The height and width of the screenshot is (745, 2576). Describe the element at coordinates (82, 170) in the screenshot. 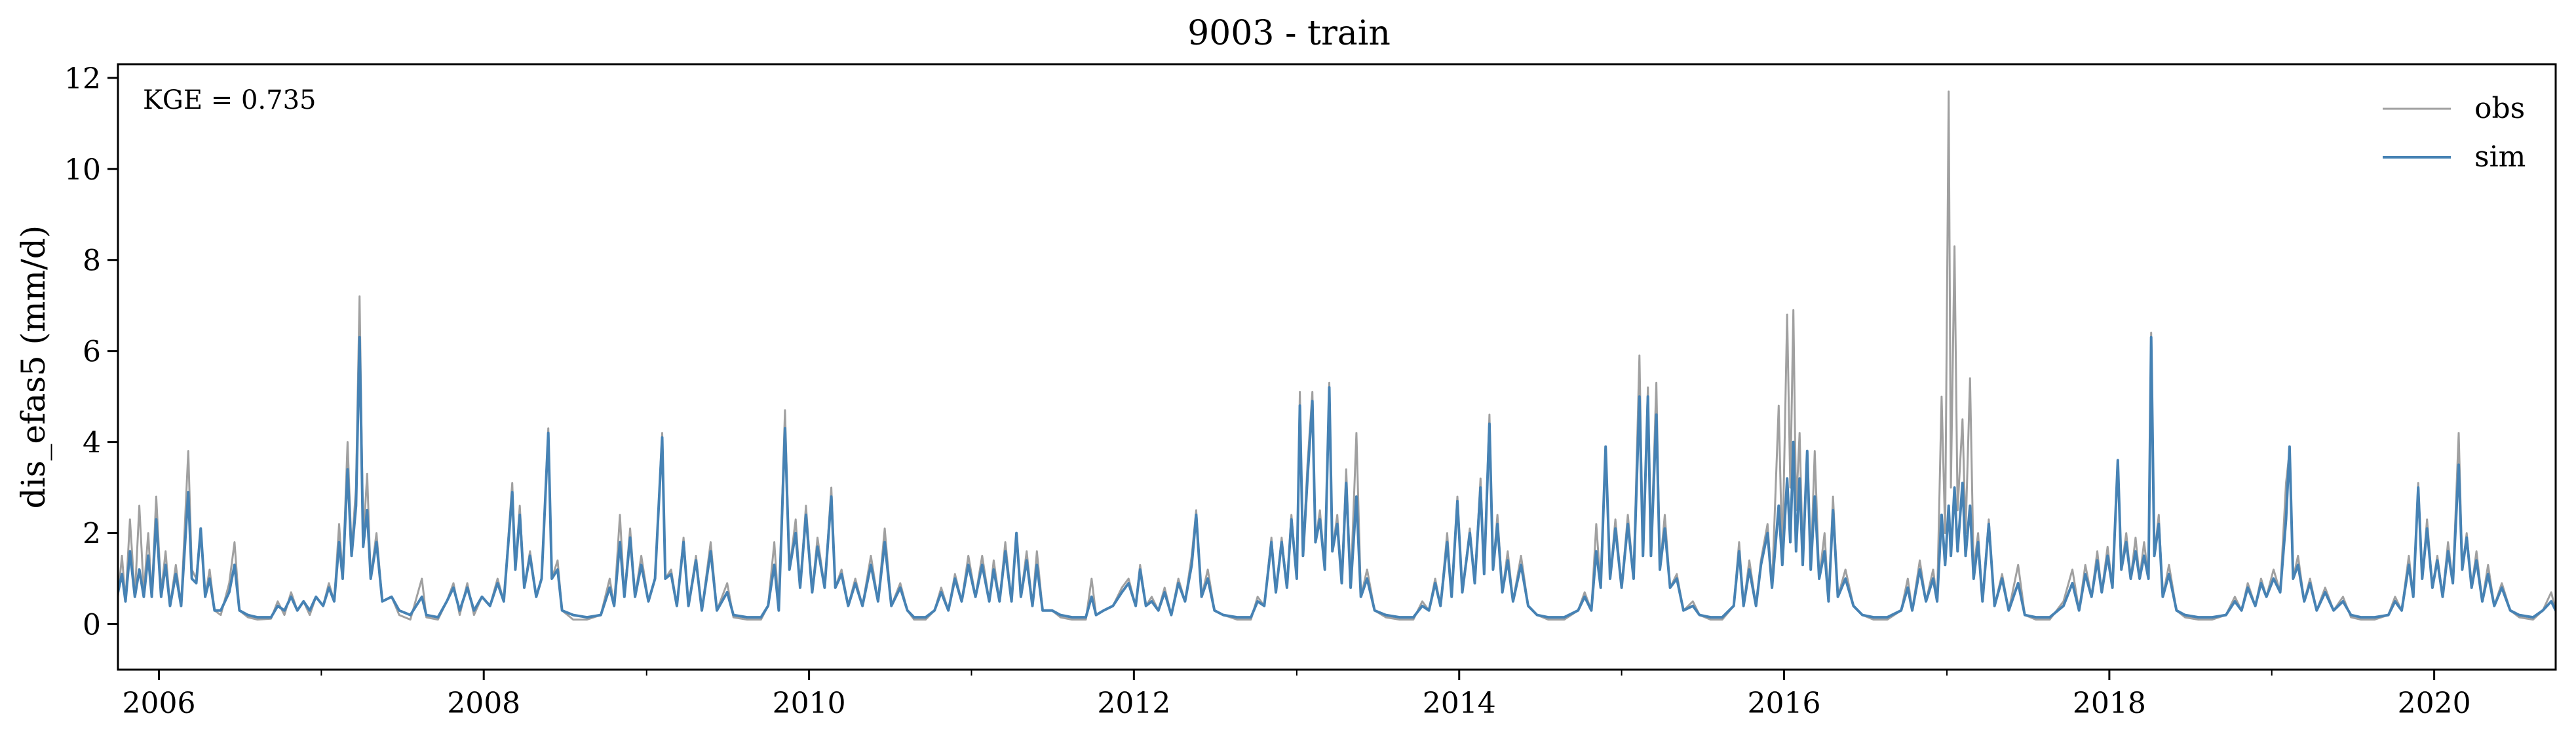

I see `y-tick-label: 10` at that location.